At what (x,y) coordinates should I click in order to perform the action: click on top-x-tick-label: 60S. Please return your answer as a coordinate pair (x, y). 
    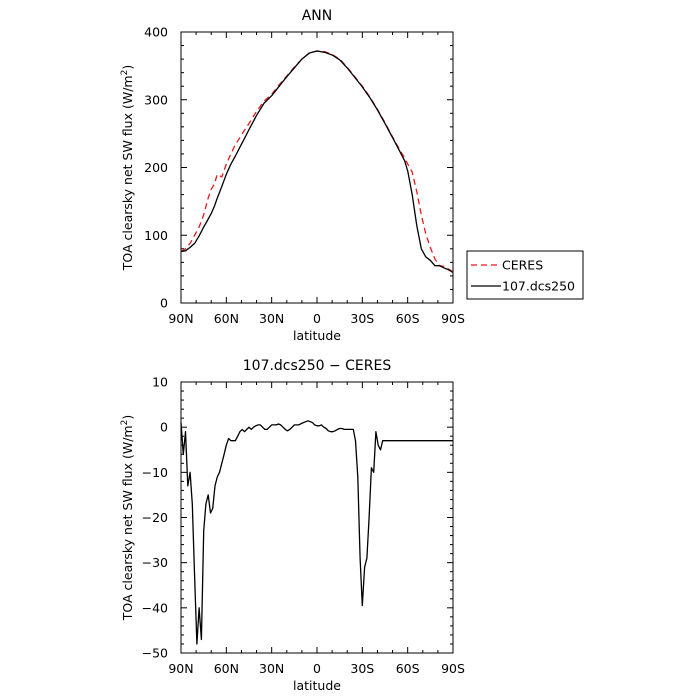
    Looking at the image, I should click on (408, 318).